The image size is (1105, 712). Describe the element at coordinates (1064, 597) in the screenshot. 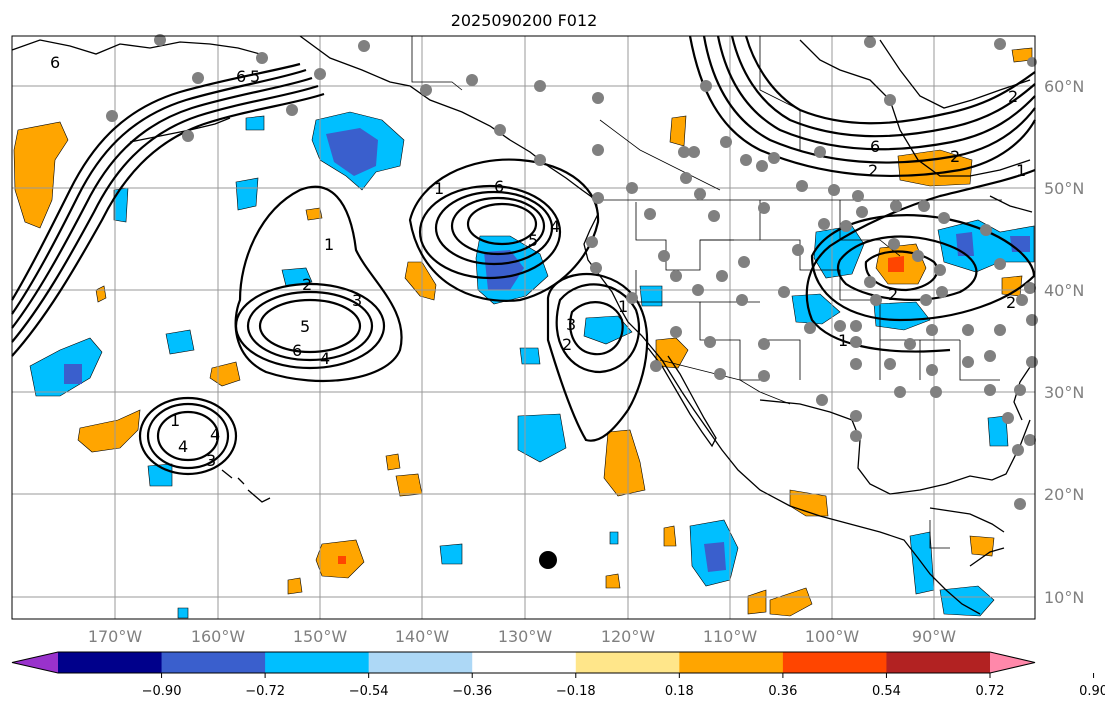

I see `svg-text: 10°N` at that location.